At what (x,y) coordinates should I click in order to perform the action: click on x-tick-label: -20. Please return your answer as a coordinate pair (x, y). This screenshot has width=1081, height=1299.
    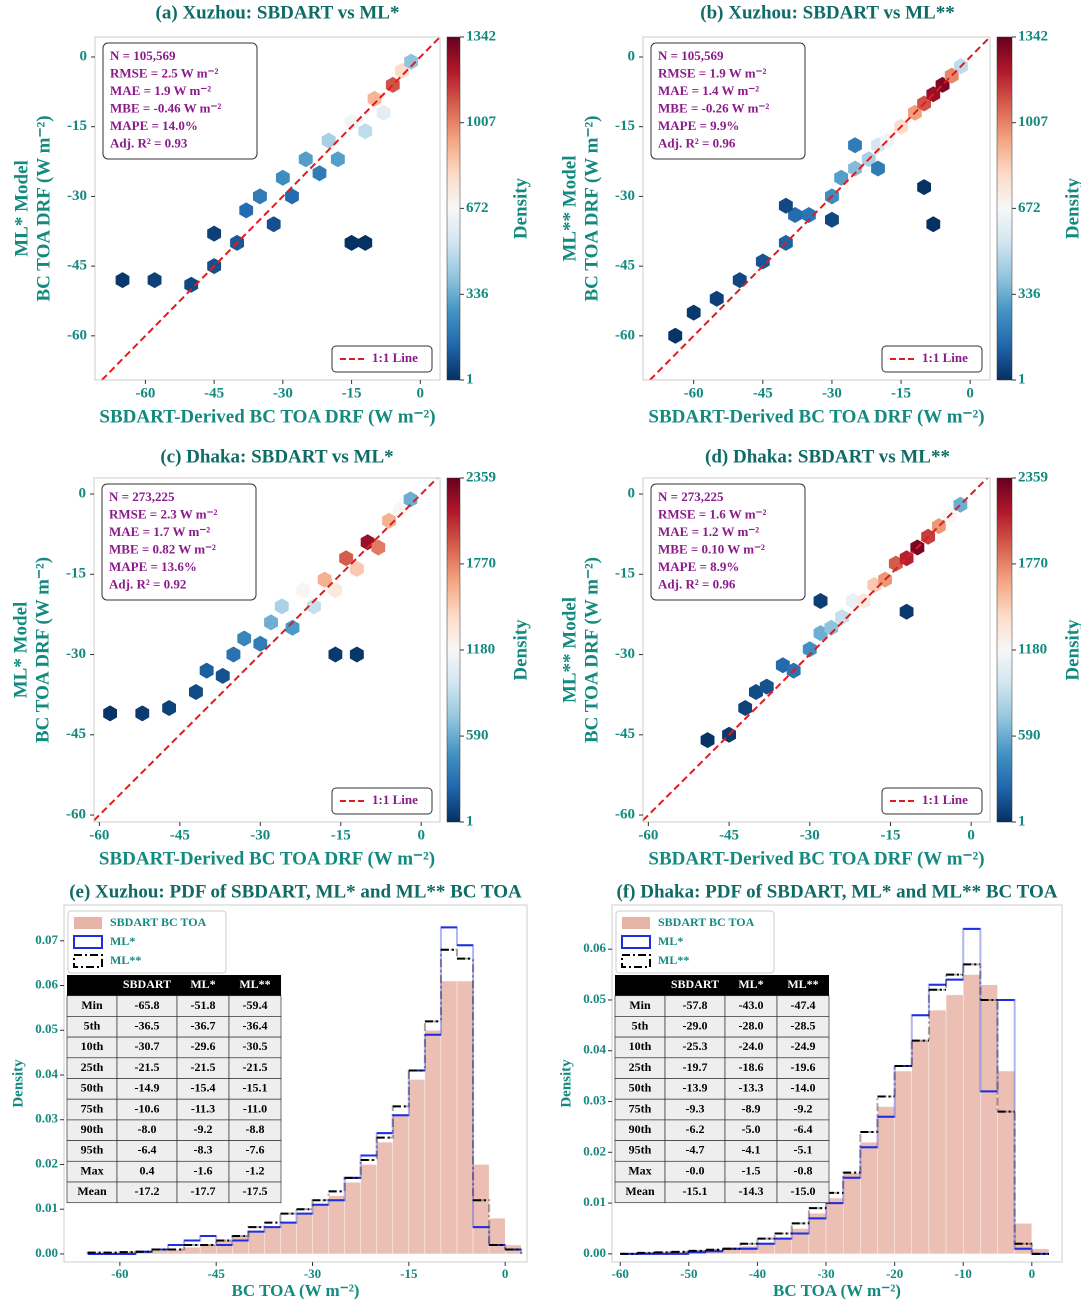
    Looking at the image, I should click on (894, 1273).